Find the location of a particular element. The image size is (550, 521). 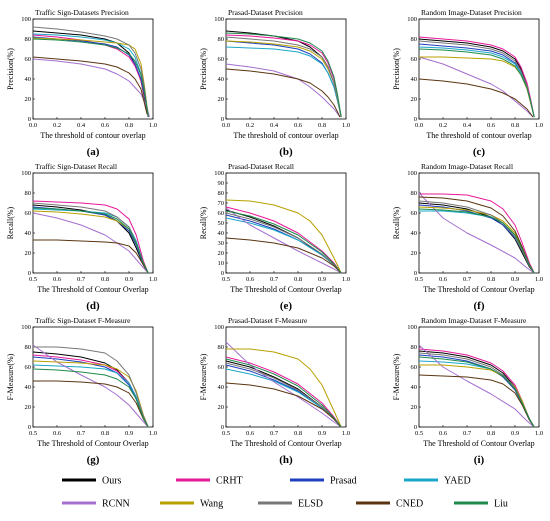

series-line-yaed is located at coordinates (283, 82).